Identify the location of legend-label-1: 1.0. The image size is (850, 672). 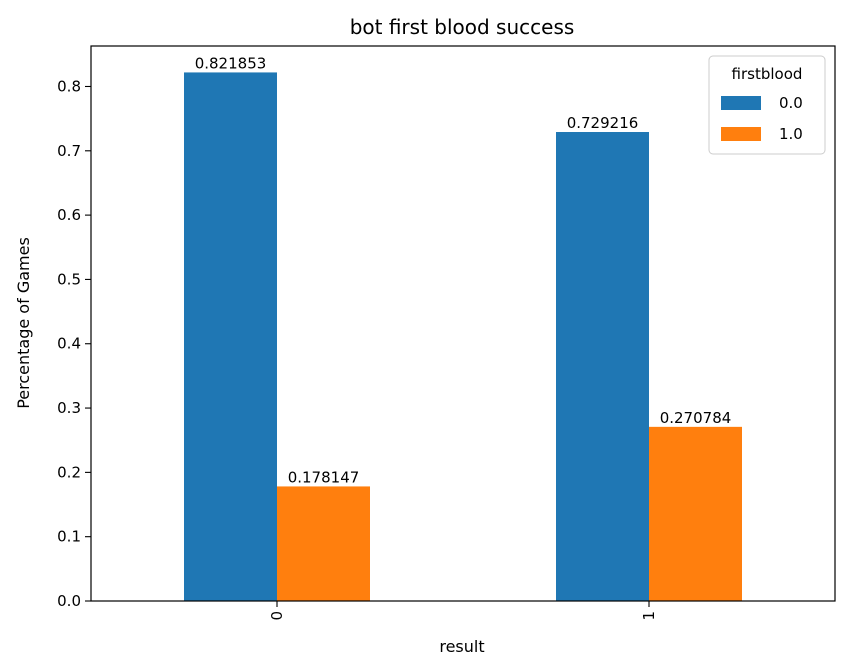
(791, 134).